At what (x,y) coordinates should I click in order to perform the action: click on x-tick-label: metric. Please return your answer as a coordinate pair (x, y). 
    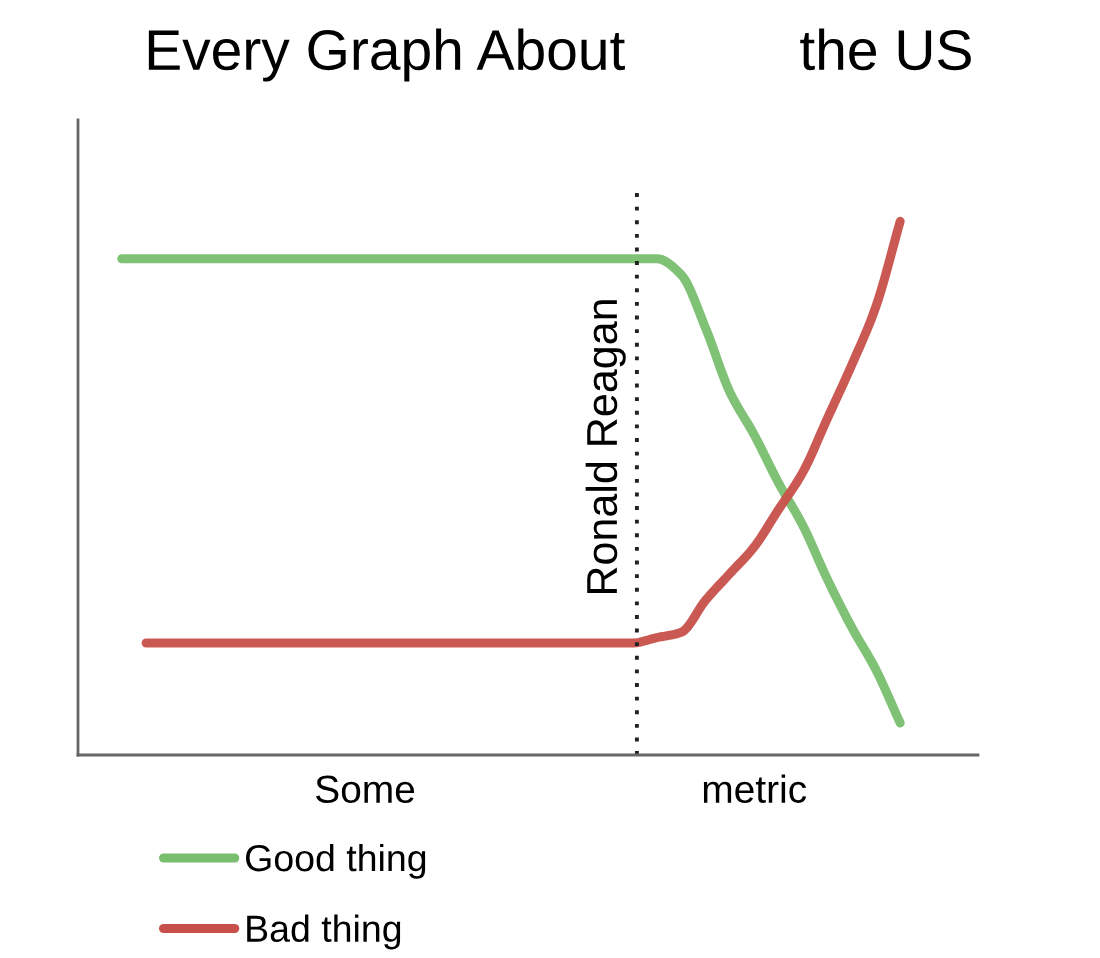
    Looking at the image, I should click on (755, 789).